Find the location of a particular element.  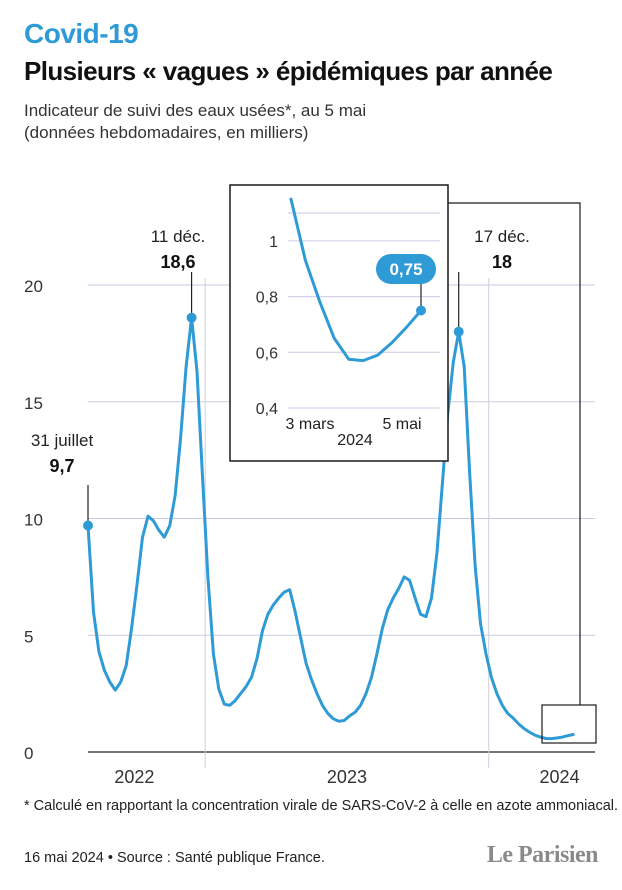

x-tick-label-2024: 2024 is located at coordinates (560, 777).